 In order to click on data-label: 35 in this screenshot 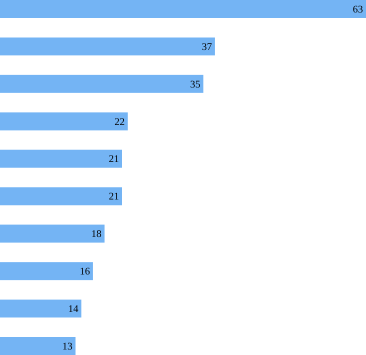, I will do `click(195, 84)`.